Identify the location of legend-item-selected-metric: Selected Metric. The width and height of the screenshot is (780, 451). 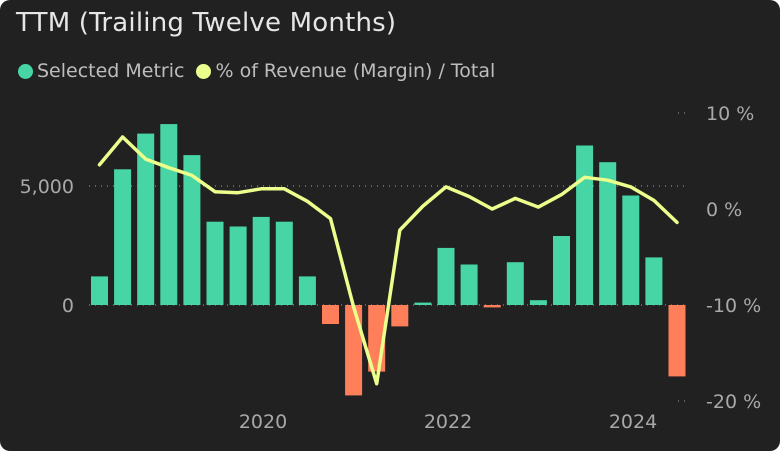
(101, 71).